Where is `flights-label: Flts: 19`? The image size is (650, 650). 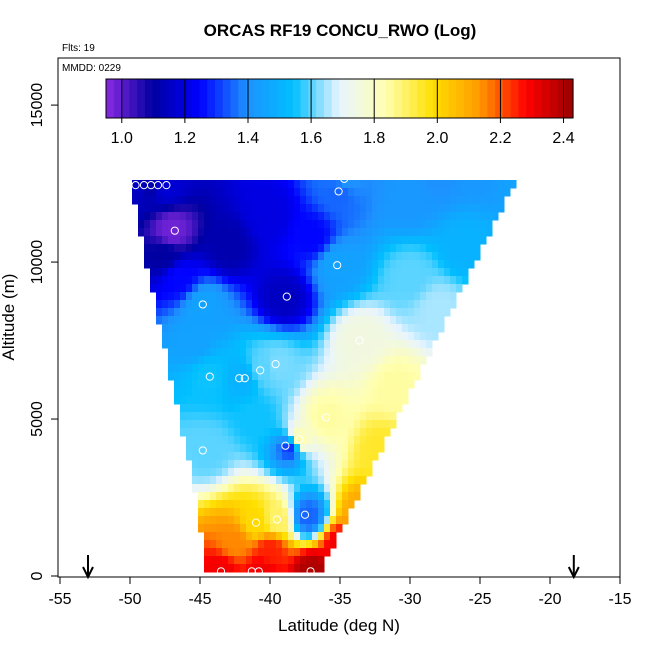
flights-label: Flts: 19 is located at coordinates (78, 48).